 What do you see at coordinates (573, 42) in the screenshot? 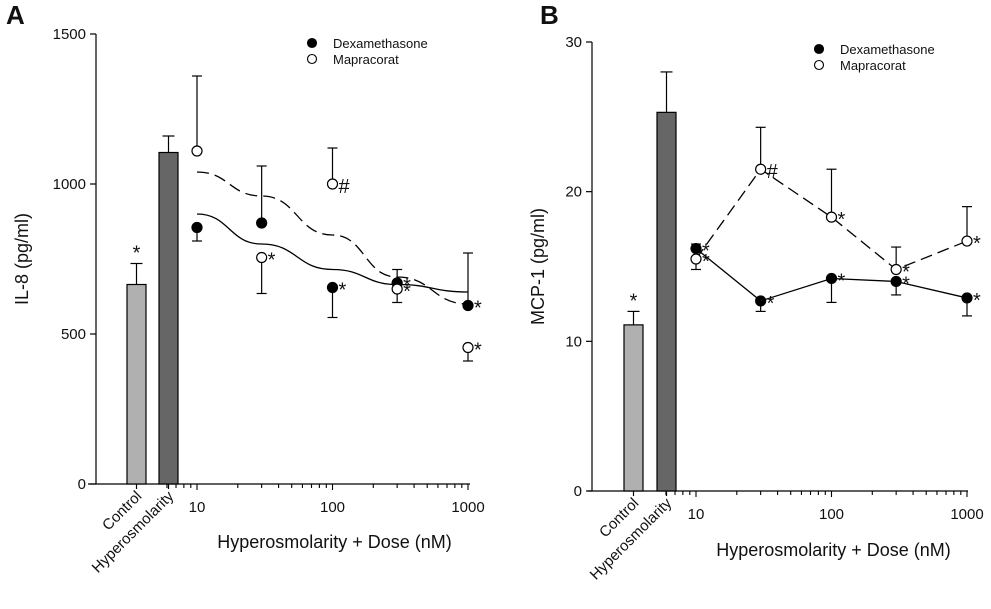
I see `y-tick-label: 30` at bounding box center [573, 42].